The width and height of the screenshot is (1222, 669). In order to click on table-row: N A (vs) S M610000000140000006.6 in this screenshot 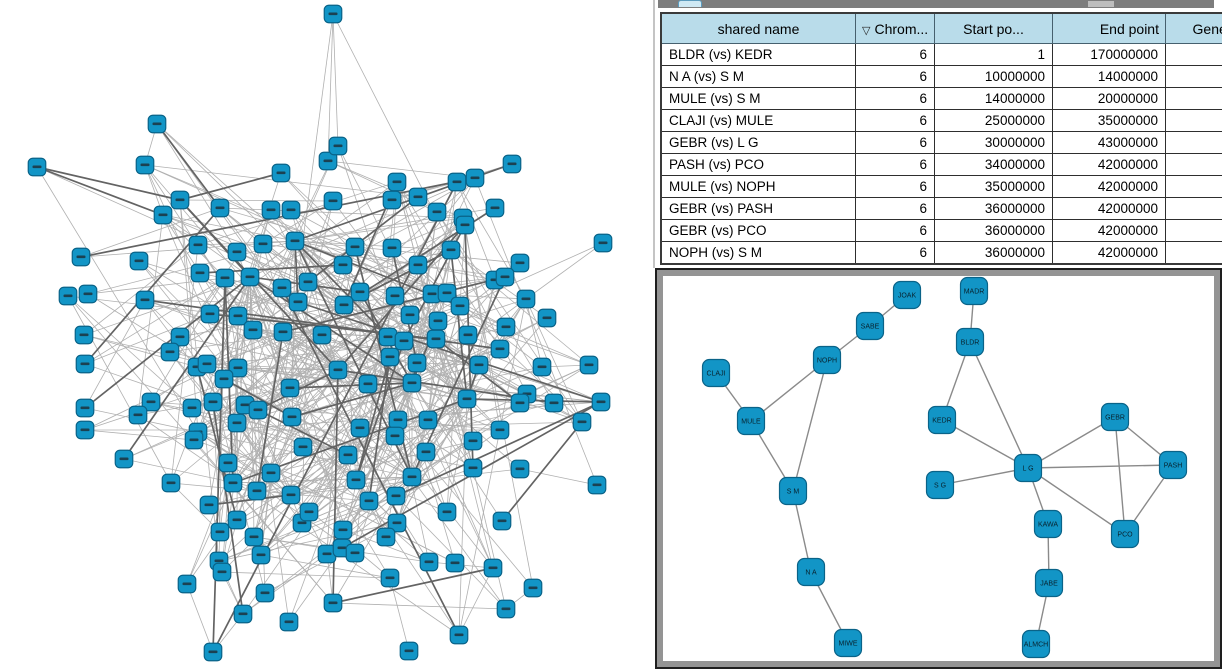, I will do `click(941, 76)`.